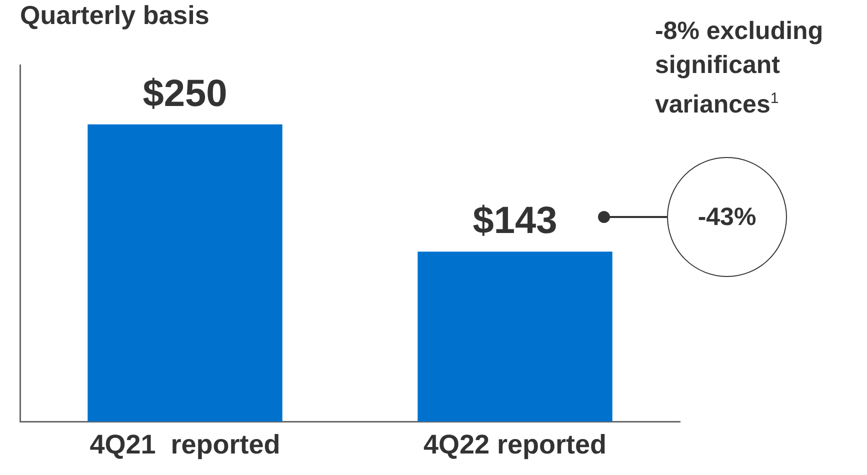  I want to click on annotation: -8% excluding significant variances$^{1}$, so click(739, 68).